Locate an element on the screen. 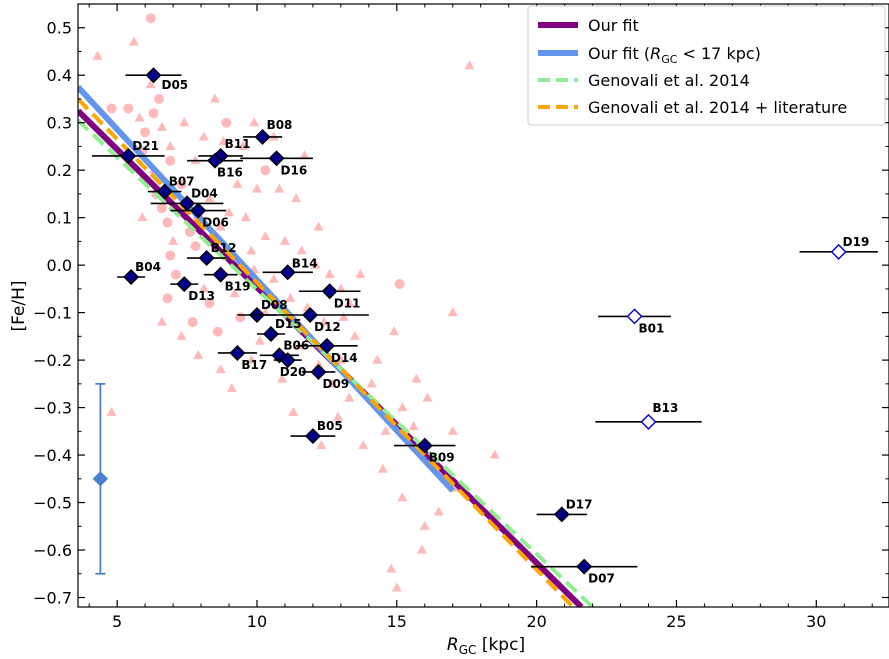 The height and width of the screenshot is (659, 889). star-label-D19: D19 is located at coordinates (856, 242).